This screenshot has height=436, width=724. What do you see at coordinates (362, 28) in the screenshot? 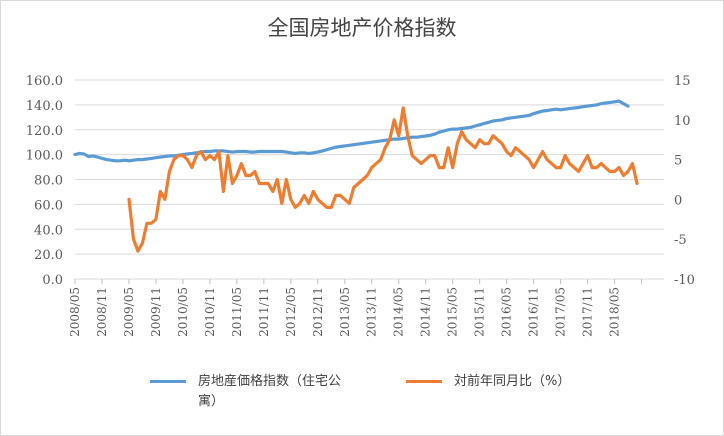
I see `chart-title: 全国房地产价格指数` at bounding box center [362, 28].